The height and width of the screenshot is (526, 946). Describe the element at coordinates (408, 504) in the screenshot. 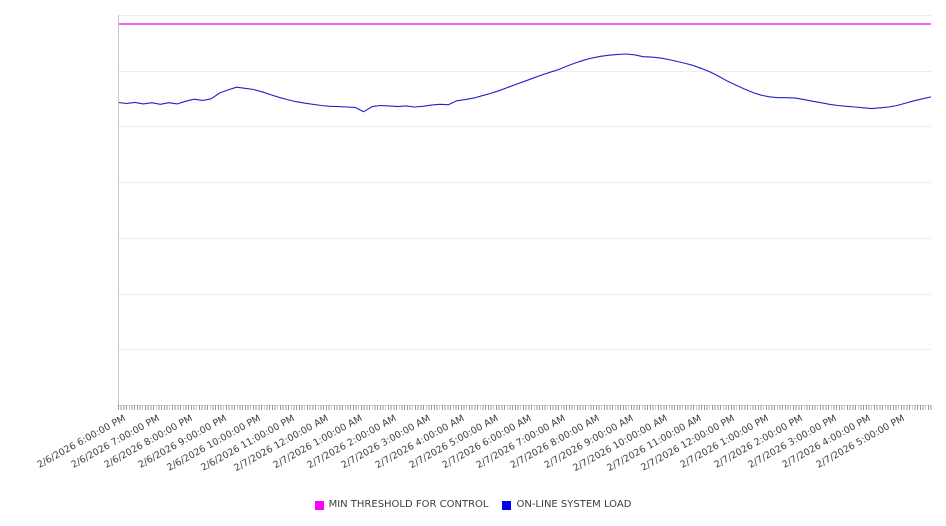

I see `legend-label: MIN THRESHOLD FOR CONTROL` at that location.